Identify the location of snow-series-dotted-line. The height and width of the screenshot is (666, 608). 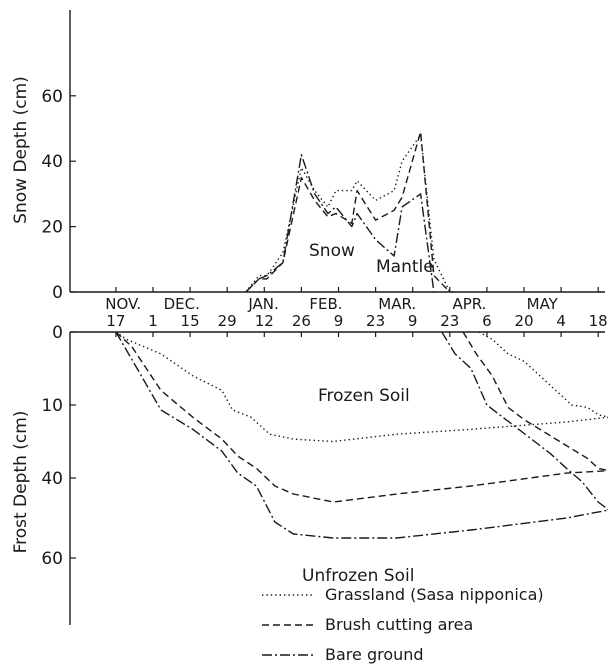
(350, 213).